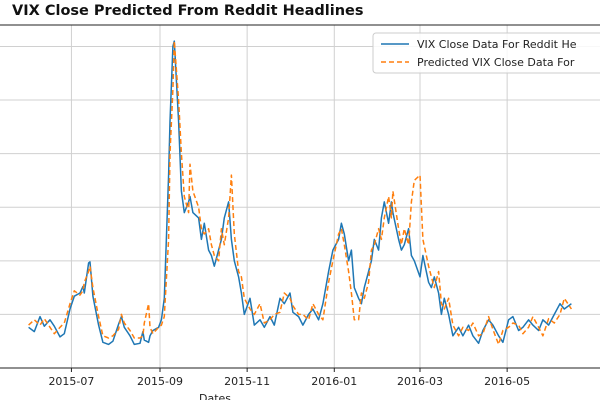  What do you see at coordinates (160, 381) in the screenshot?
I see `x-tick-label: 2015-09` at bounding box center [160, 381].